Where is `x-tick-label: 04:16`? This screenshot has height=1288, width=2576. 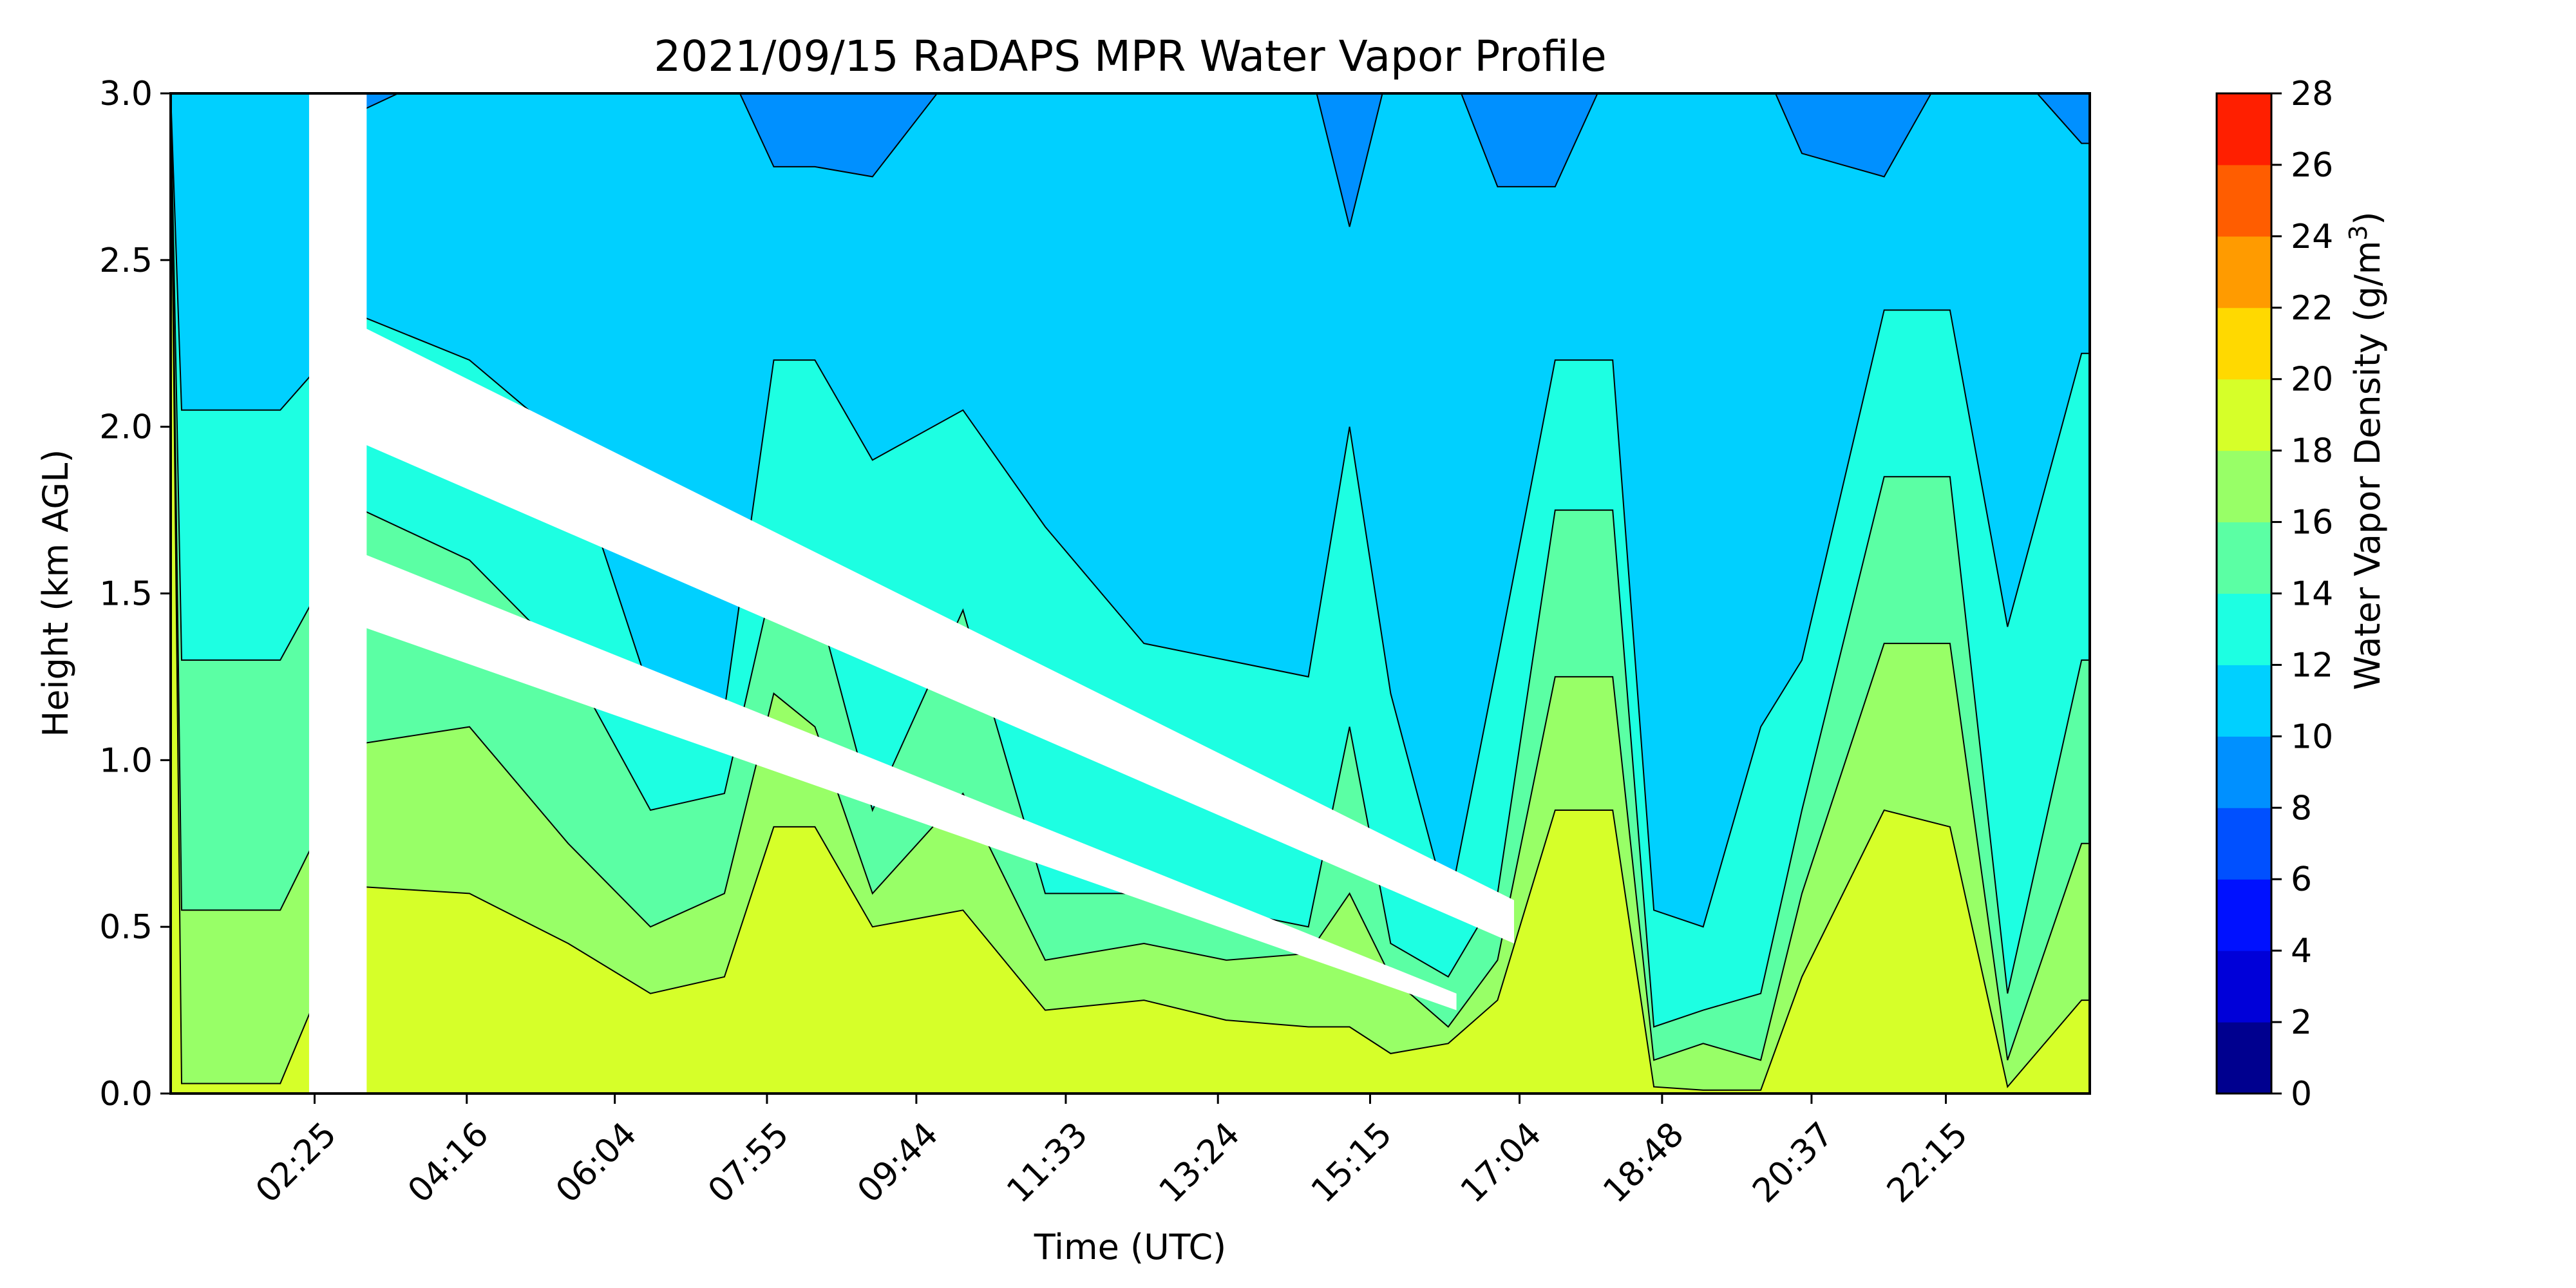 x-tick-label: 04:16 is located at coordinates (448, 1162).